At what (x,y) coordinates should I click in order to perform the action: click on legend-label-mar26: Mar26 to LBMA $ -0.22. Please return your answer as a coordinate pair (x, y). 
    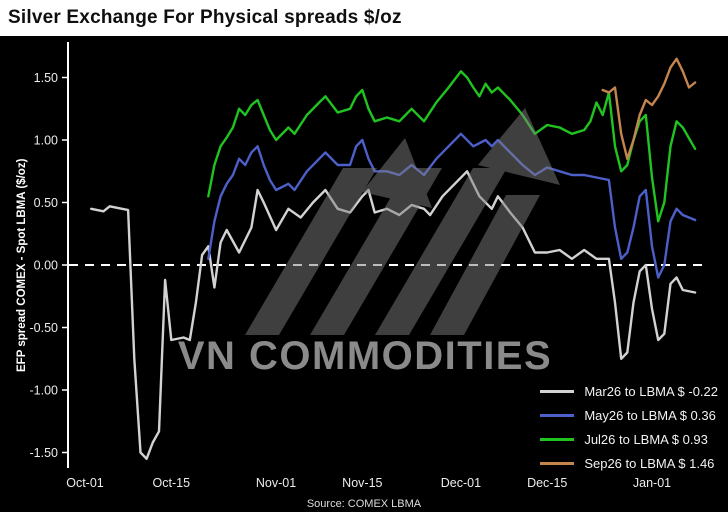
    Looking at the image, I should click on (651, 391).